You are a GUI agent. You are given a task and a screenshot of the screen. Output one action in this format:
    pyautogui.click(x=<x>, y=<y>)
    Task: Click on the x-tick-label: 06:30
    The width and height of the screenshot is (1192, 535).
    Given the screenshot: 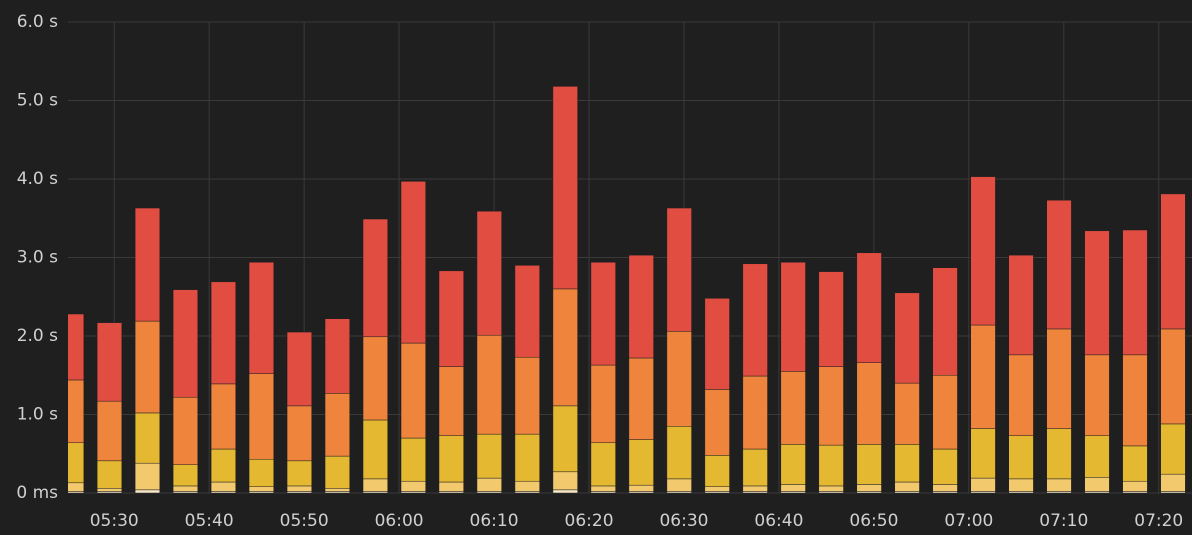 What is the action you would take?
    pyautogui.click(x=683, y=521)
    